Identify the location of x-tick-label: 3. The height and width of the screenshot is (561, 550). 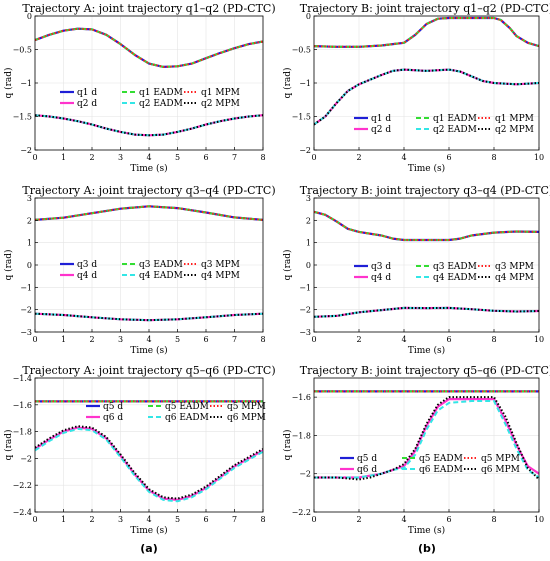
(120, 339).